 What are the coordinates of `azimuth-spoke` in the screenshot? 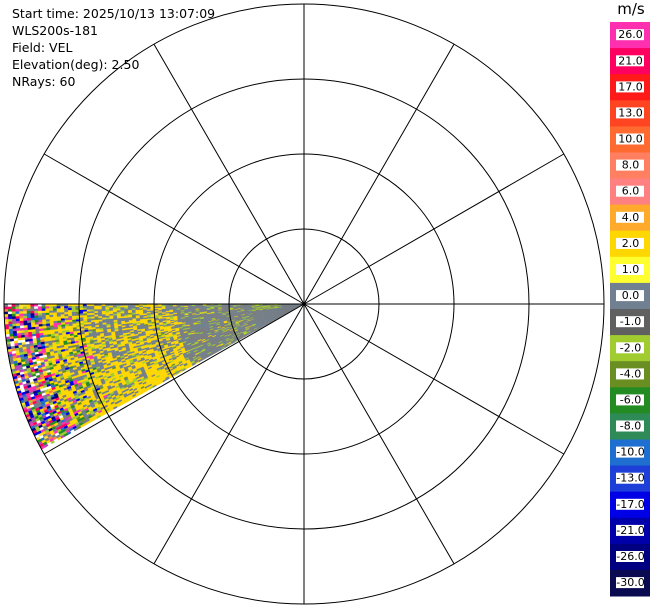 It's located at (379, 174).